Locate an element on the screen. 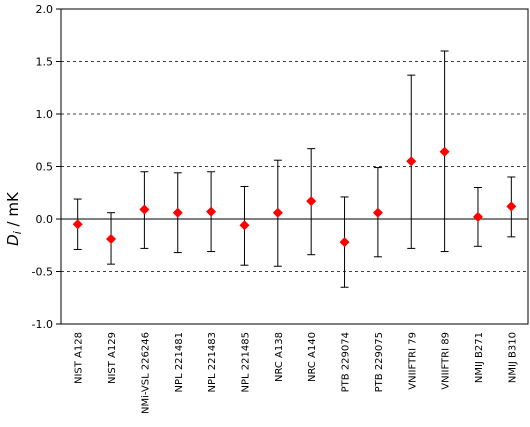  x-tick-label: NMIJ B271 is located at coordinates (479, 357).